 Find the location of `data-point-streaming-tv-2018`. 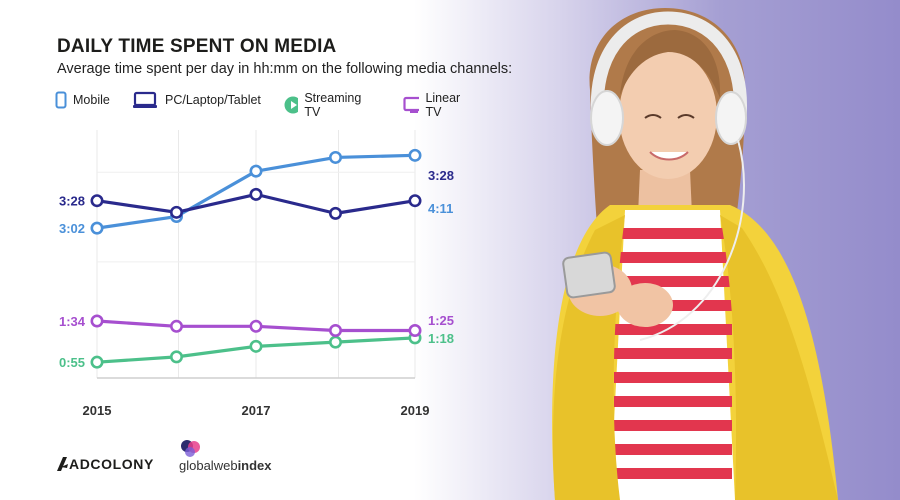

data-point-streaming-tv-2018 is located at coordinates (335, 342).